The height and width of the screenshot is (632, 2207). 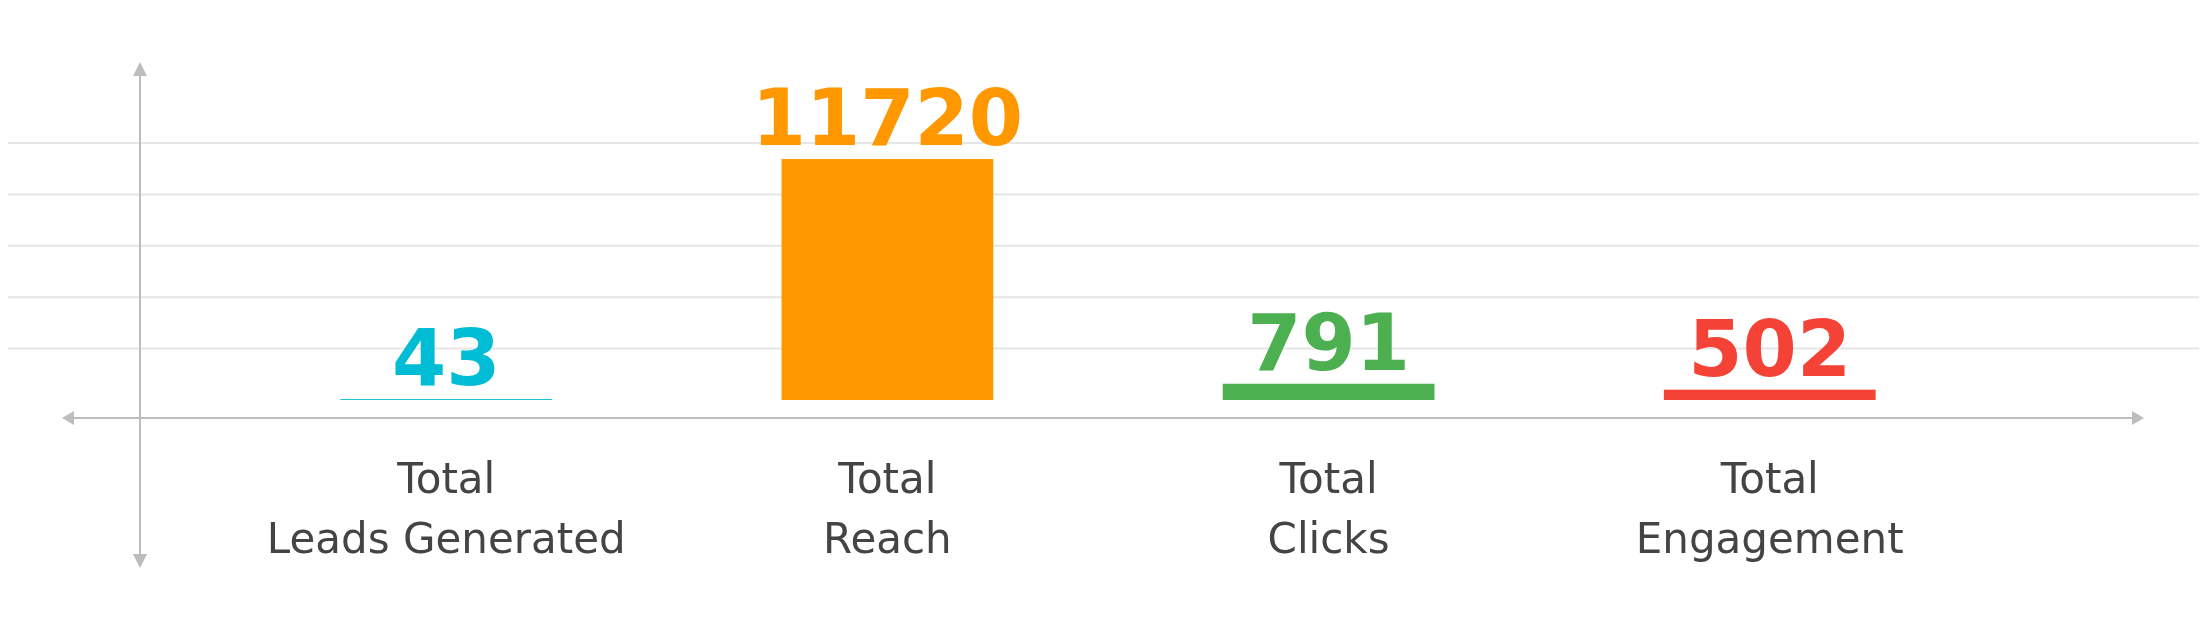 I want to click on data-label: 791, so click(x=1328, y=342).